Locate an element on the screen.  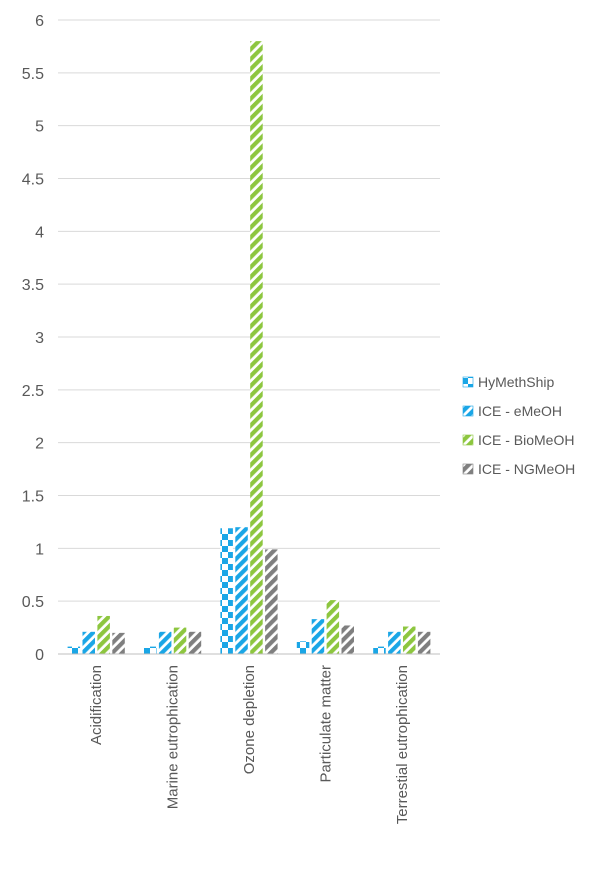
y-tick-label: 5 is located at coordinates (39, 127).